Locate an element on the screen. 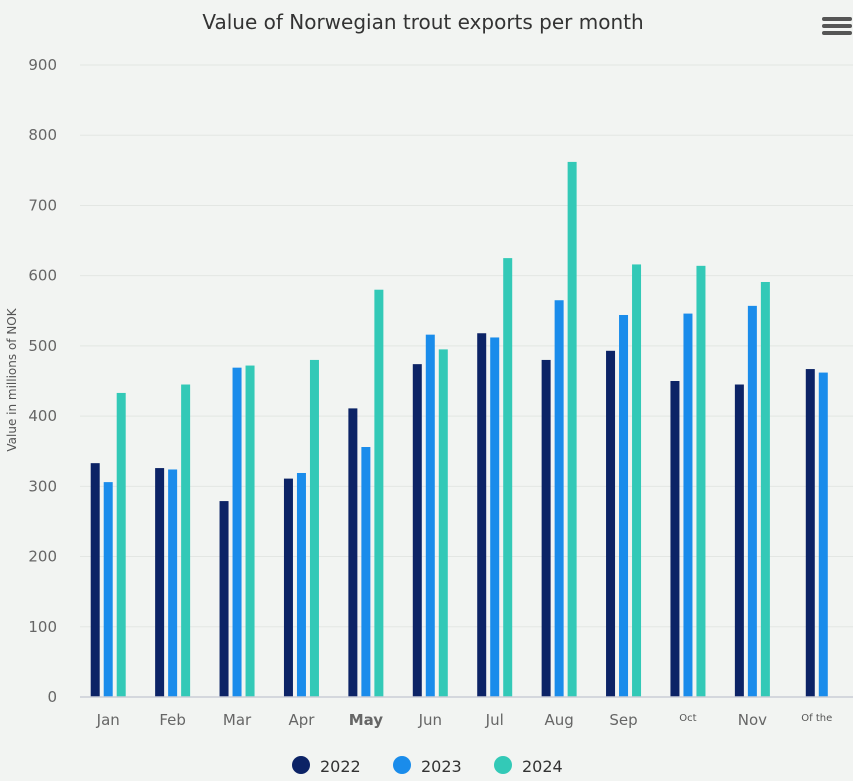 Image resolution: width=853 pixels, height=781 pixels. x-tick-label: Nov is located at coordinates (752, 720).